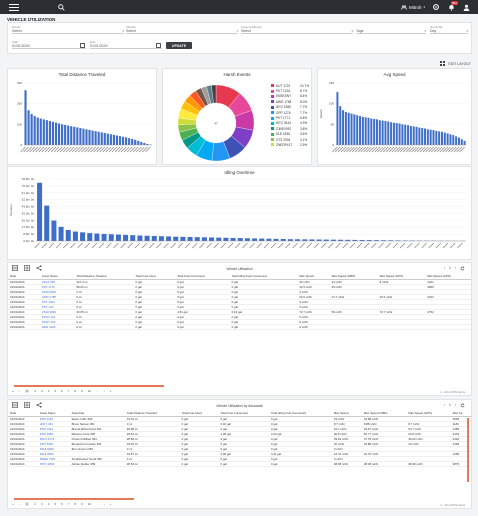  What do you see at coordinates (97, 414) in the screenshot?
I see `column-header: Associate` at bounding box center [97, 414].